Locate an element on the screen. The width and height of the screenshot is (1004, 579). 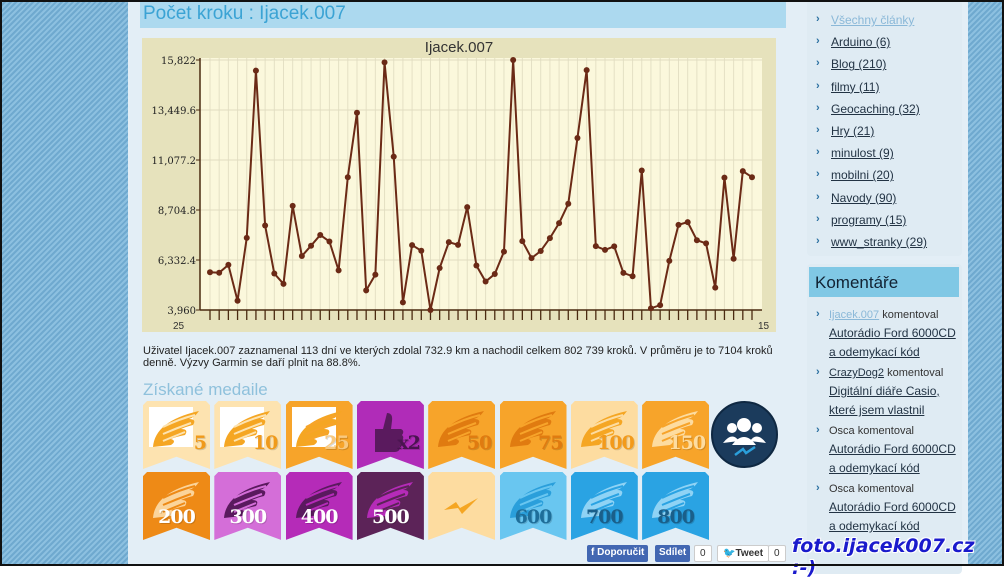
category-link: Hry (21) is located at coordinates (853, 131).